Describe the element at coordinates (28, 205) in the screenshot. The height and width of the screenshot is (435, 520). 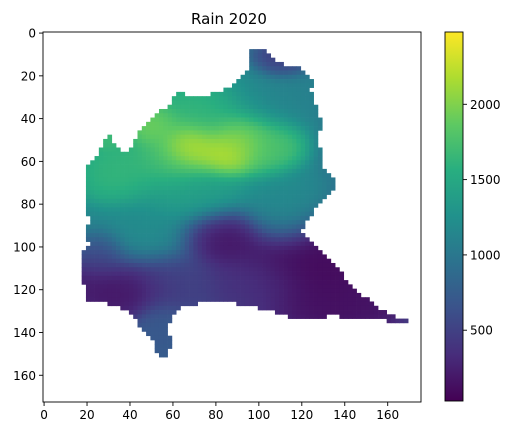
I see `y-axis: 020406080100120140160` at that location.